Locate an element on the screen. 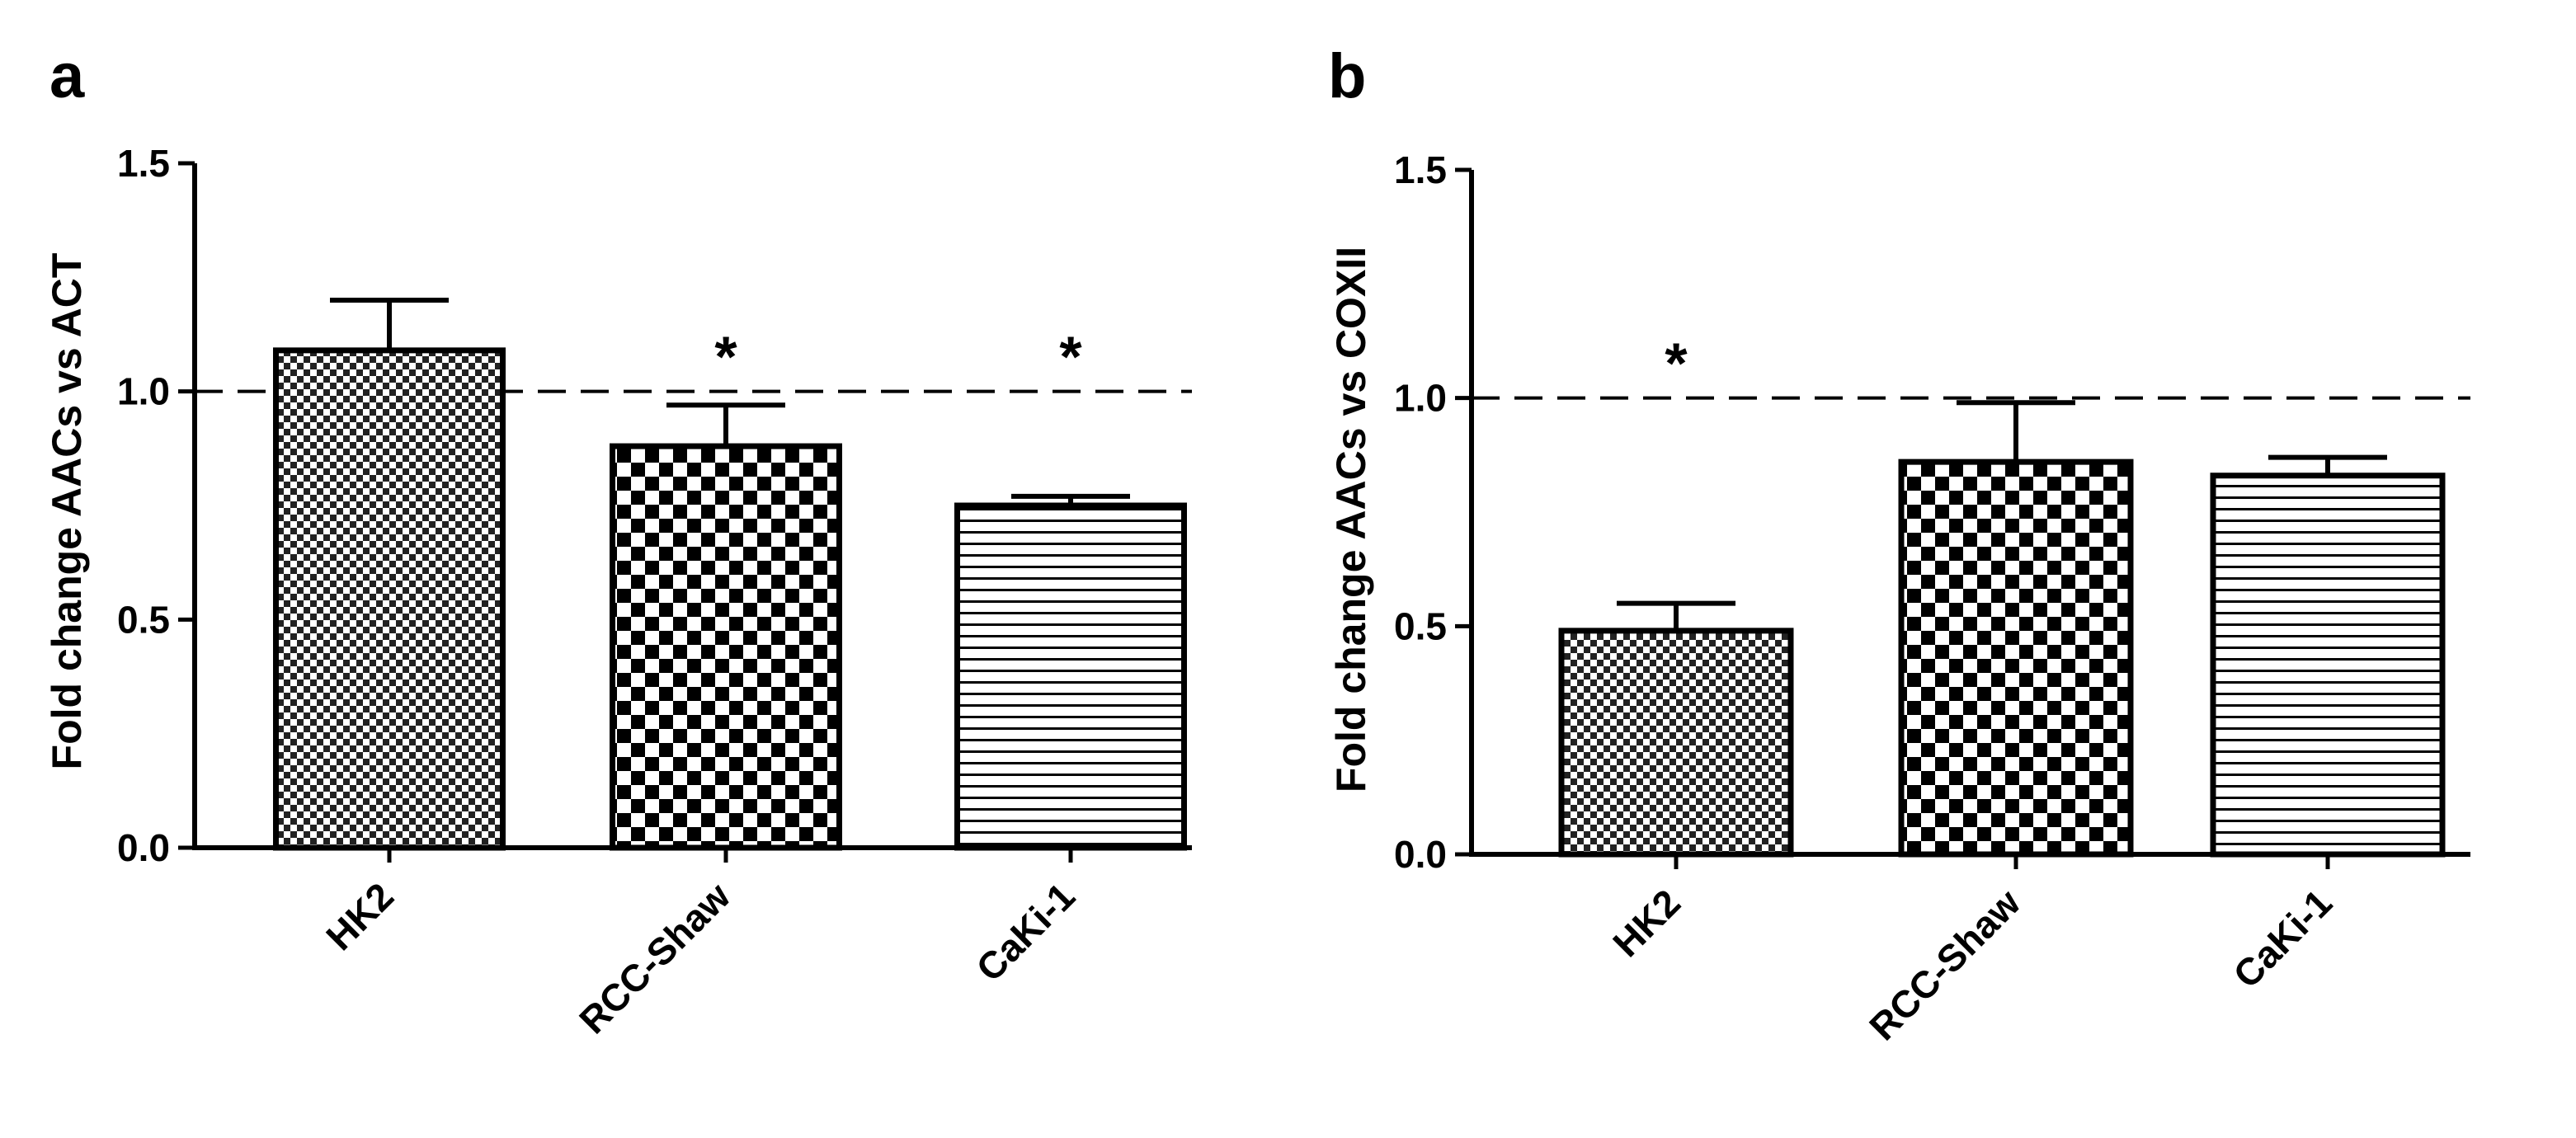 The image size is (2576, 1138). panel-b-y-tick-label: 0.5 is located at coordinates (1420, 625).